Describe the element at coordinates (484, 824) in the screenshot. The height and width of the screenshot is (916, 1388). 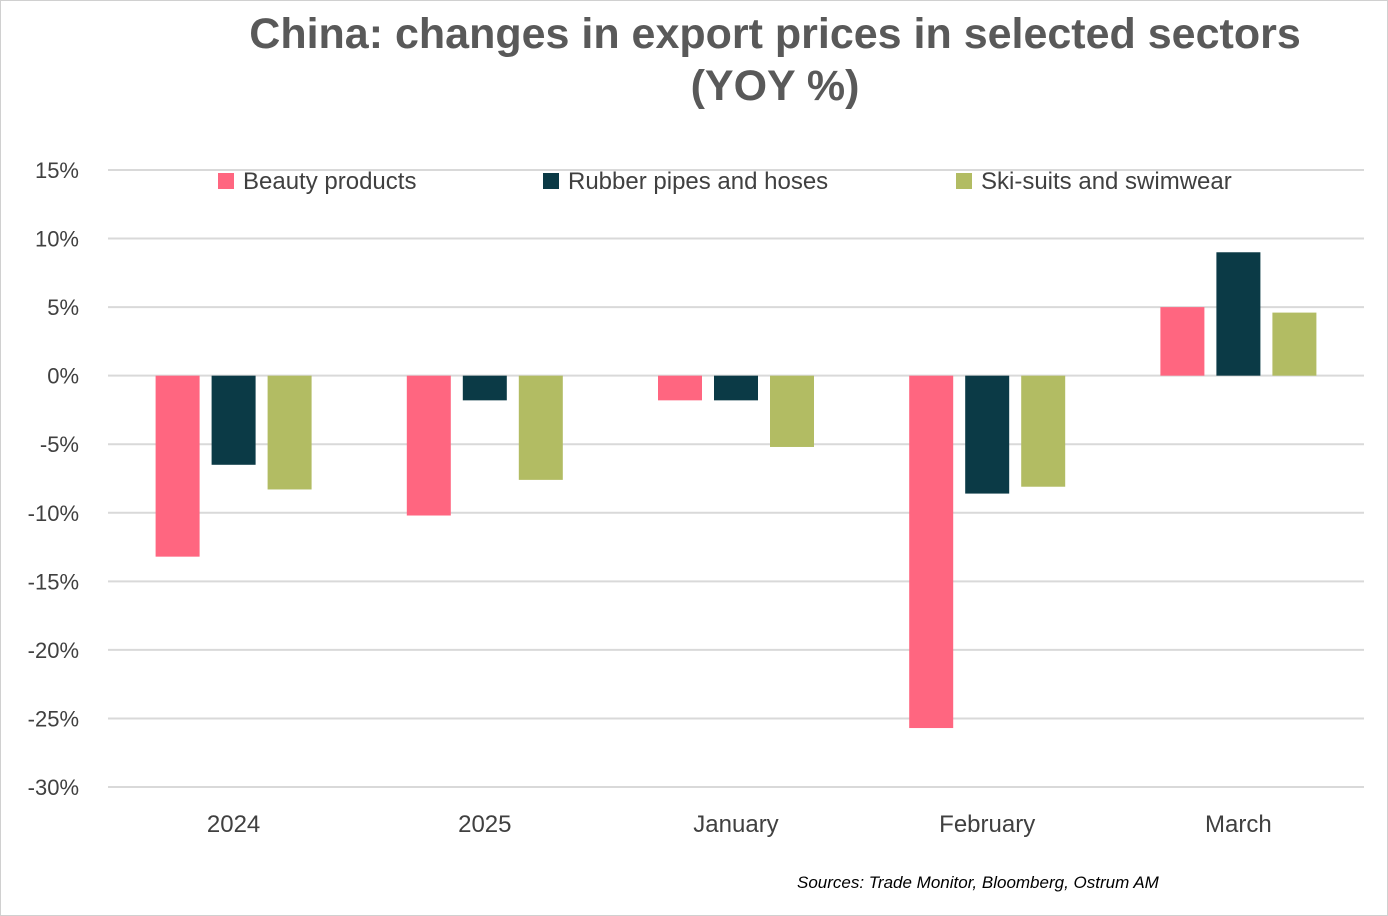
I see `x-category-label: 2025` at that location.